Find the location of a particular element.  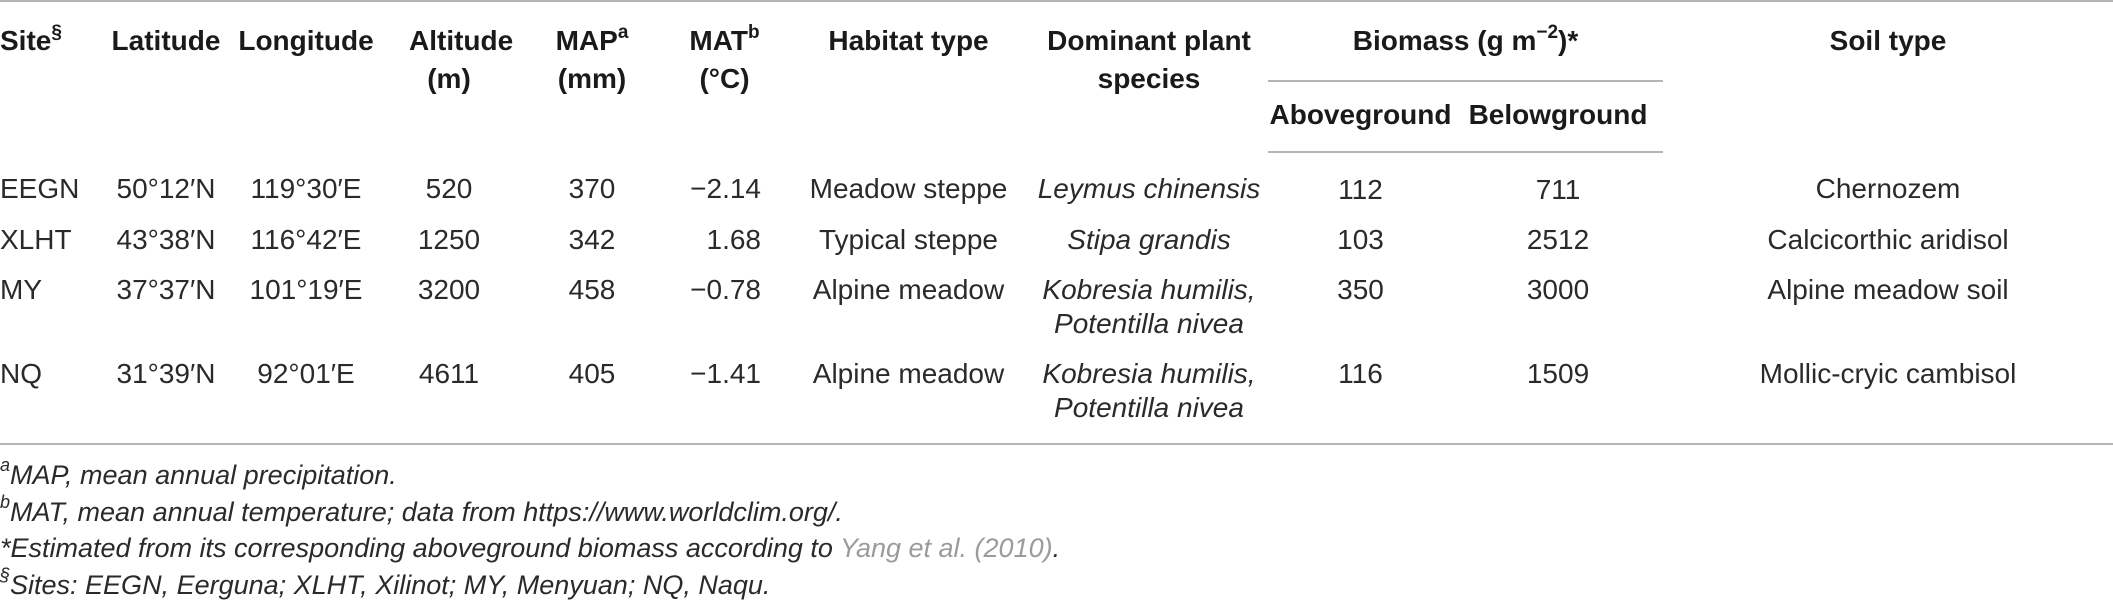

subheader-row: Aboveground Belowground is located at coordinates (1056, 117).